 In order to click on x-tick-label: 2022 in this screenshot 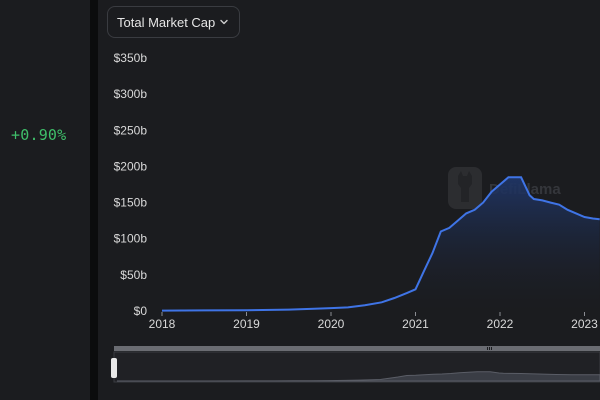, I will do `click(500, 324)`.